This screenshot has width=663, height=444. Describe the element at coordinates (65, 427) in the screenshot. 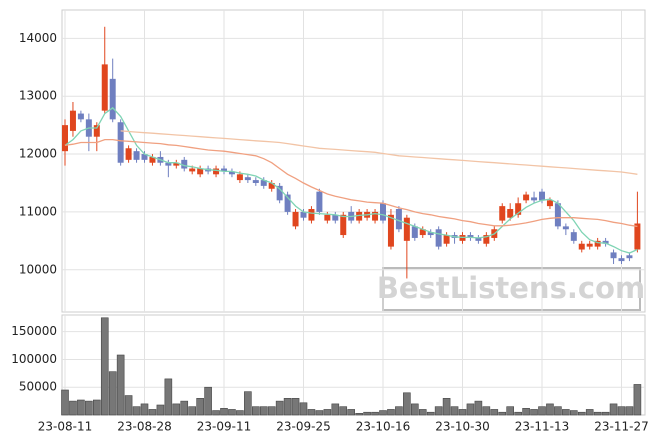

I see `x-tick-label: 23-08-11` at that location.